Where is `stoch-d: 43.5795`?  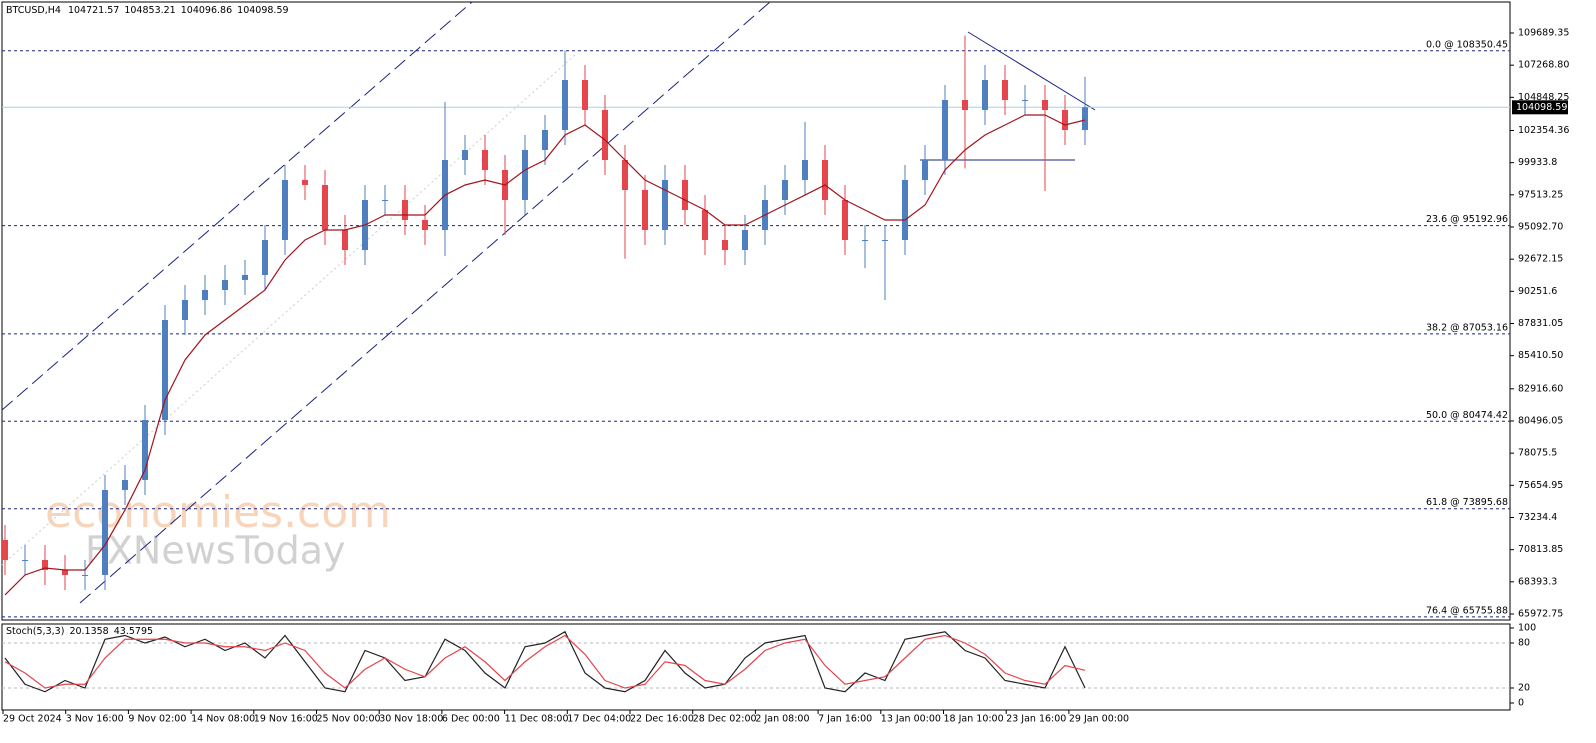 stoch-d: 43.5795 is located at coordinates (133, 631).